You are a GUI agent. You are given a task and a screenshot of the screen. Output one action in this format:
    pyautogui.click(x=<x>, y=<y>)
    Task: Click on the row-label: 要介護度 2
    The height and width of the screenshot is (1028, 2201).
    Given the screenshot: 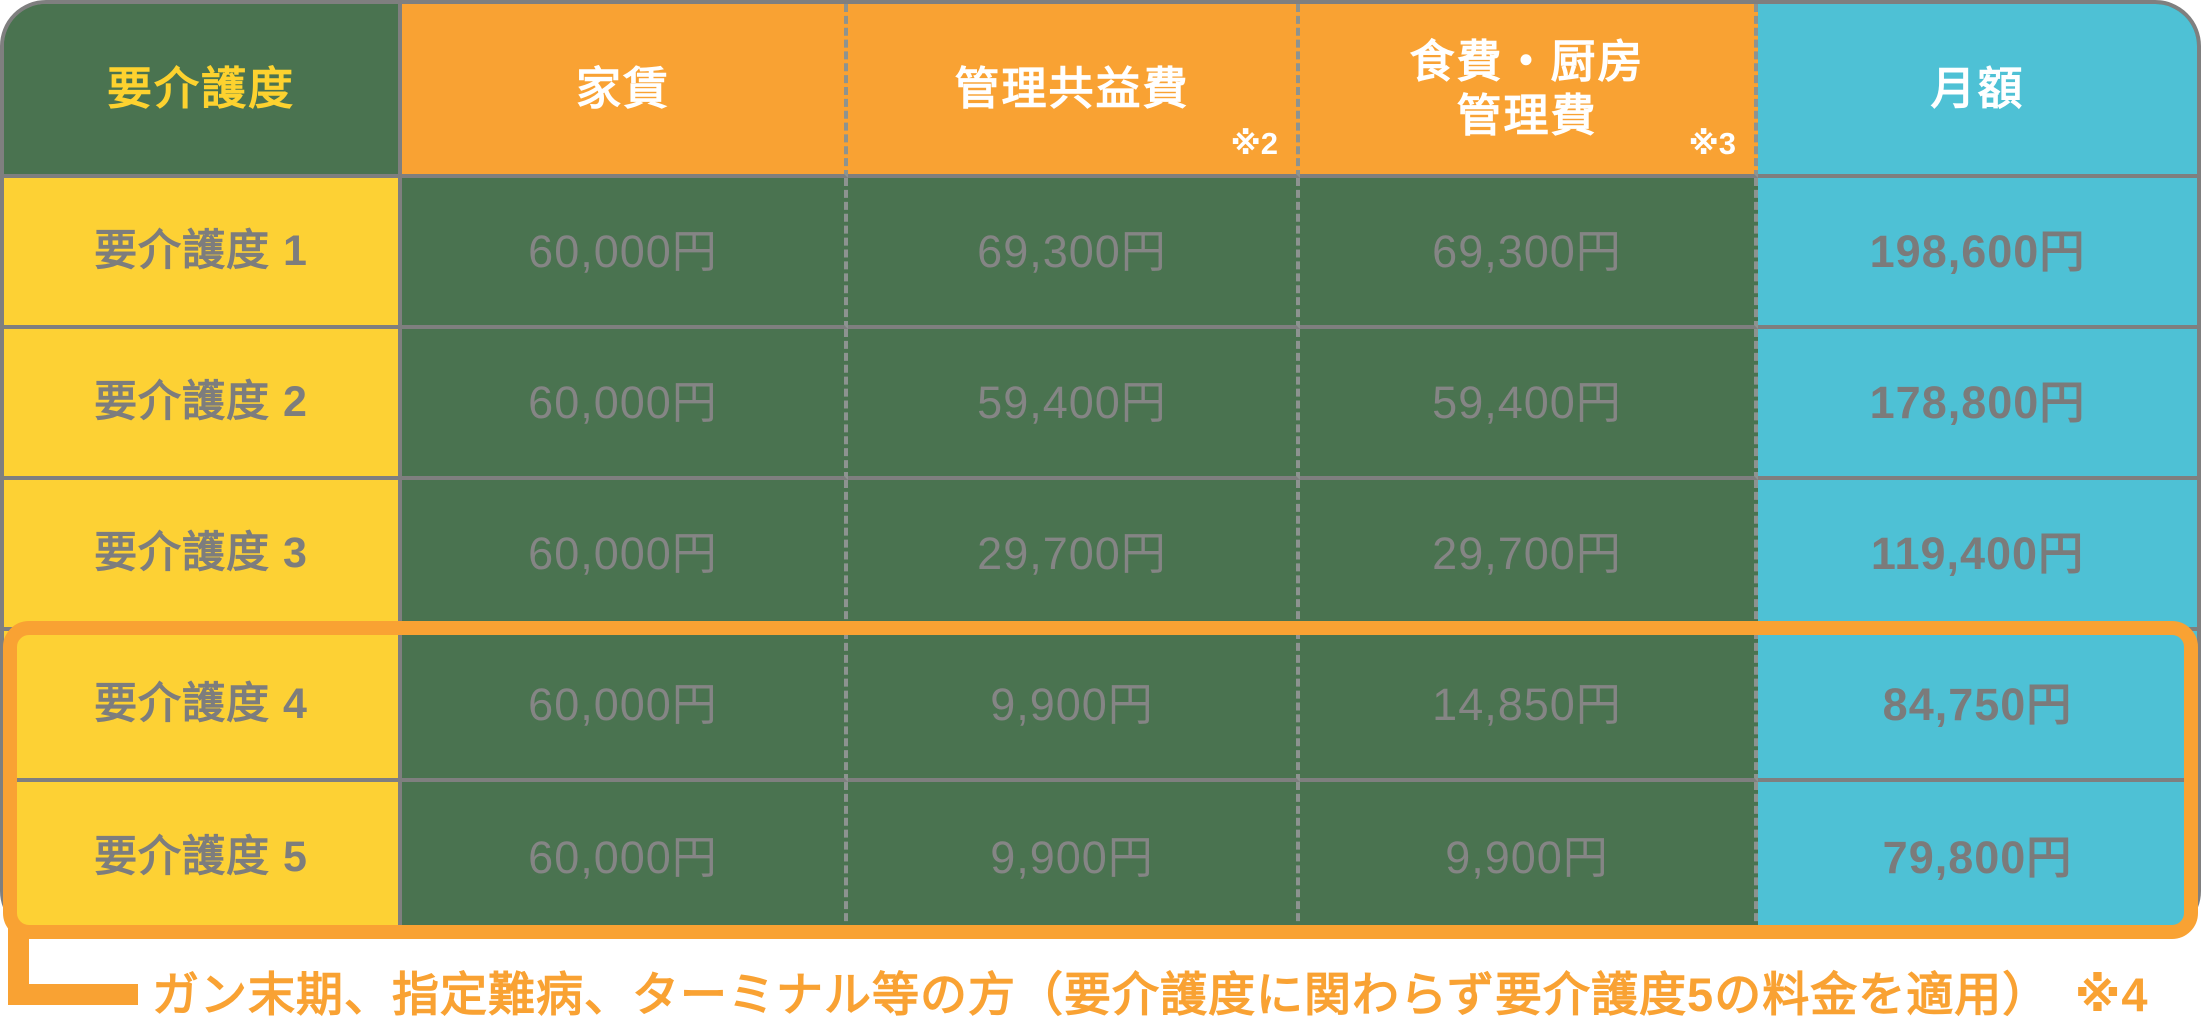 What is the action you would take?
    pyautogui.click(x=201, y=401)
    